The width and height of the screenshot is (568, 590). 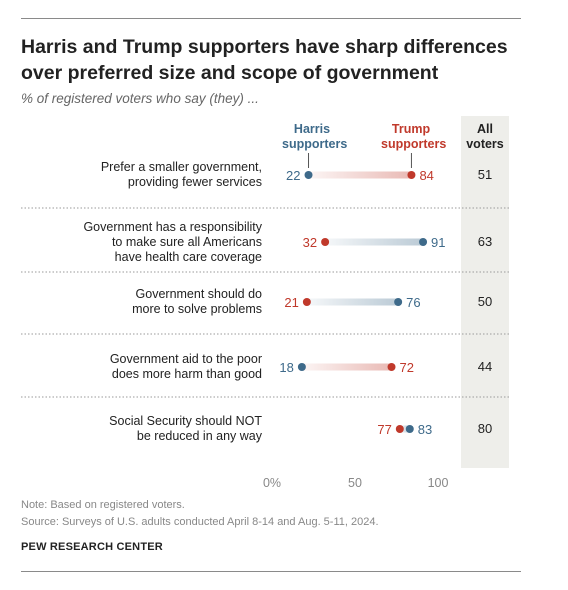 I want to click on top-rule, so click(x=271, y=18).